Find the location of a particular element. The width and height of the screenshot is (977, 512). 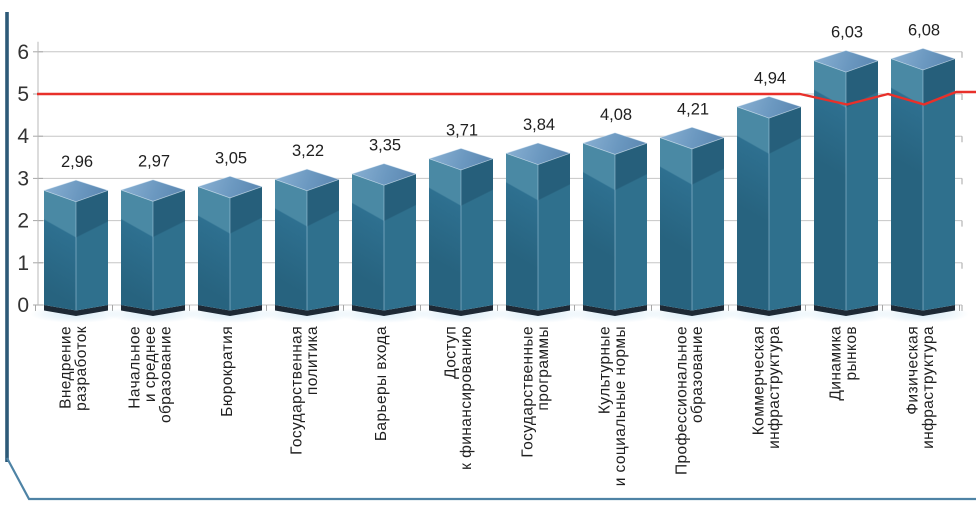

category-label-line: разработок is located at coordinates (81, 368).